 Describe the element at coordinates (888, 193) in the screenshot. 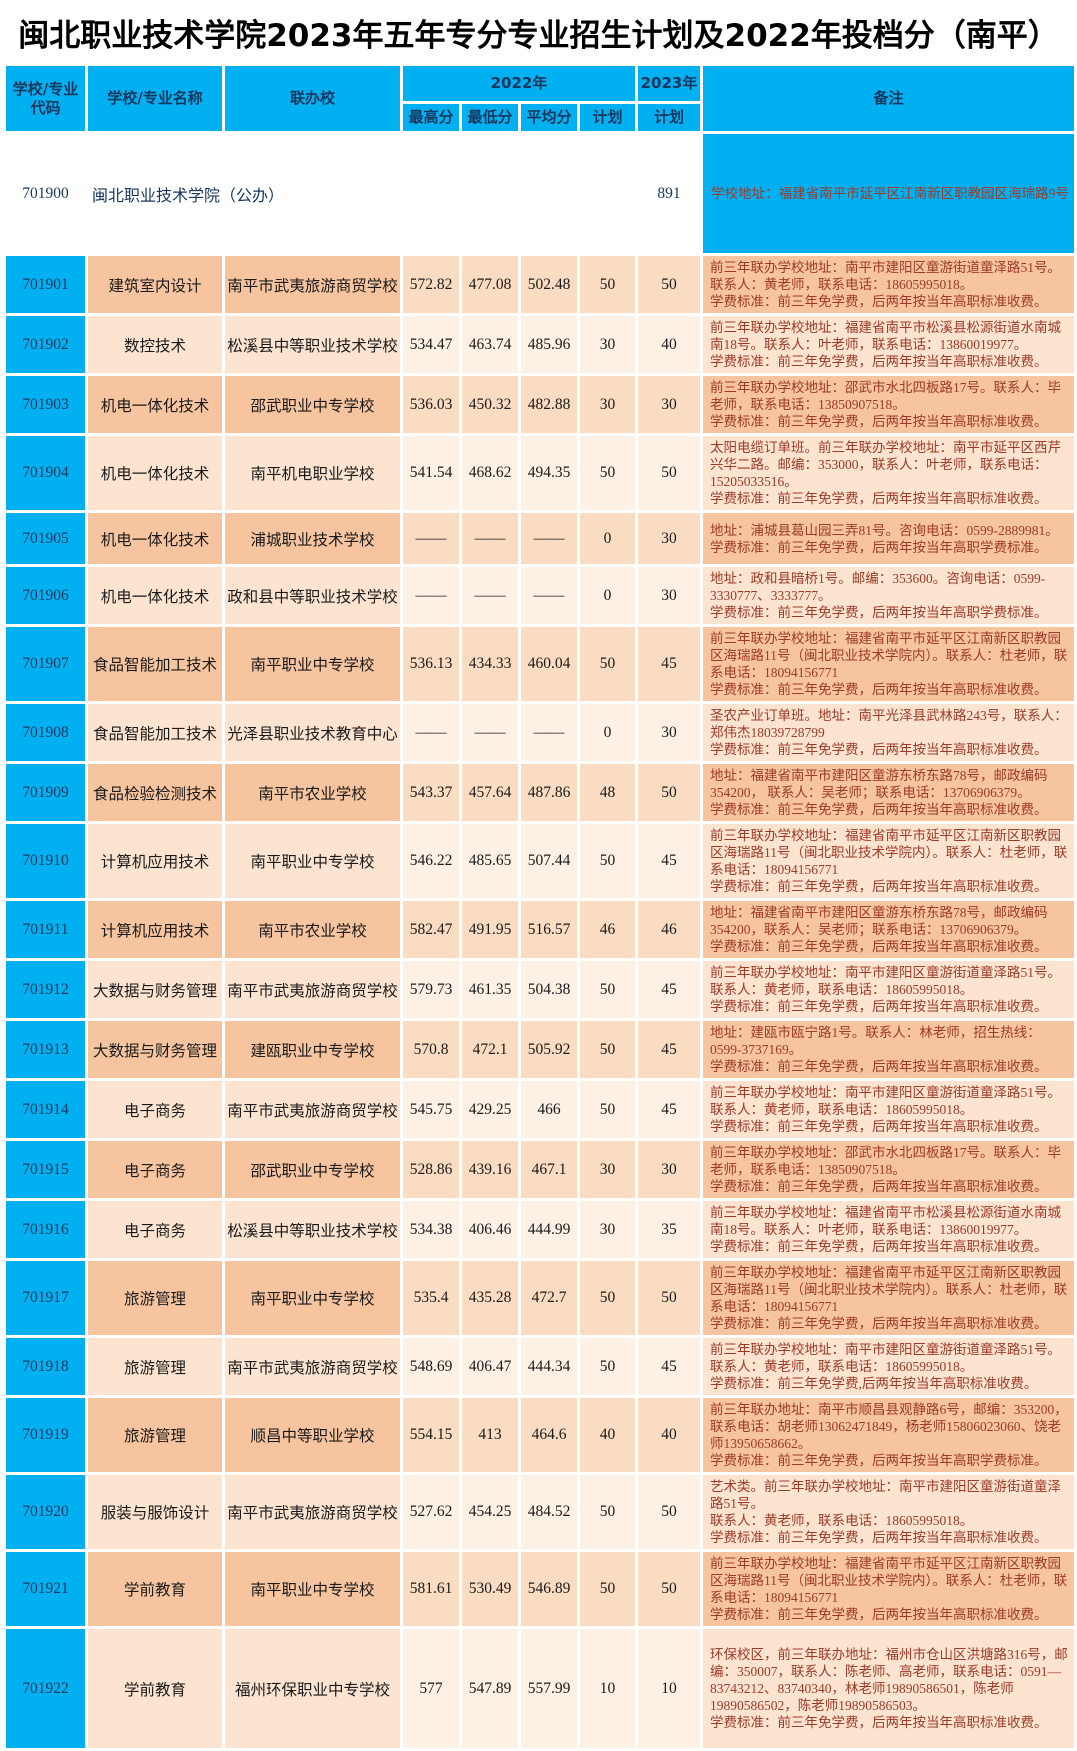

I see `school-remark-cell: 学校地址：福建省南平市延平区江南新区职教园区海瑞路9号` at that location.